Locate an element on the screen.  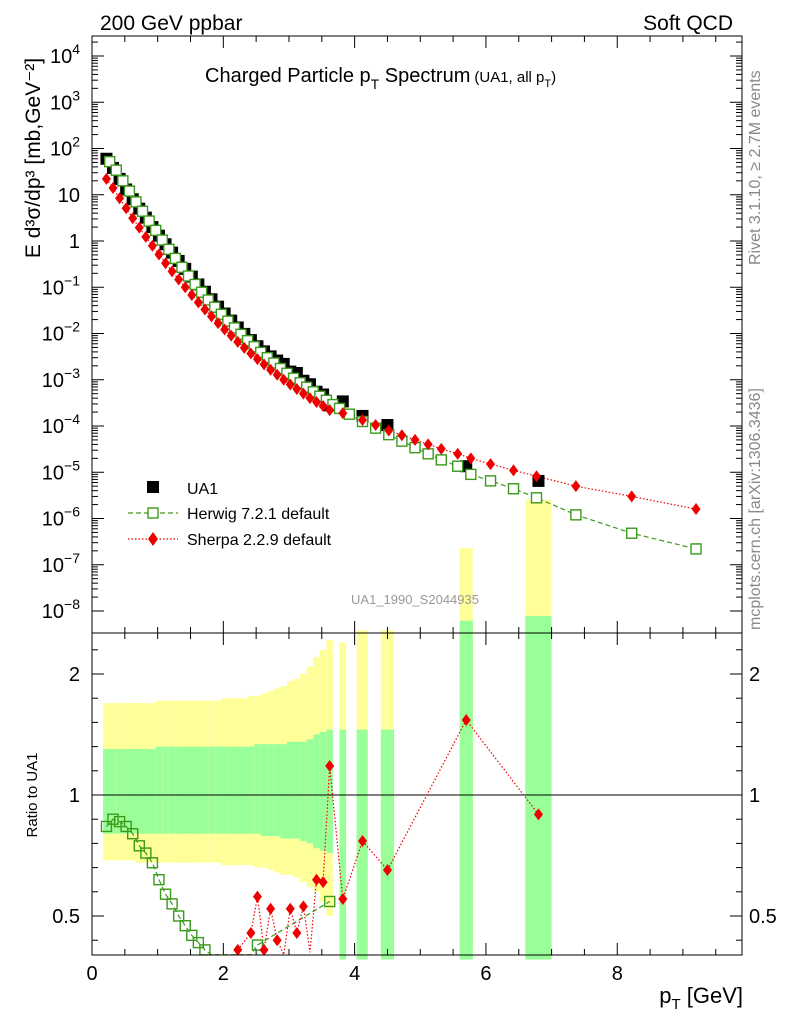
x-tick-label: 2 is located at coordinates (223, 974).